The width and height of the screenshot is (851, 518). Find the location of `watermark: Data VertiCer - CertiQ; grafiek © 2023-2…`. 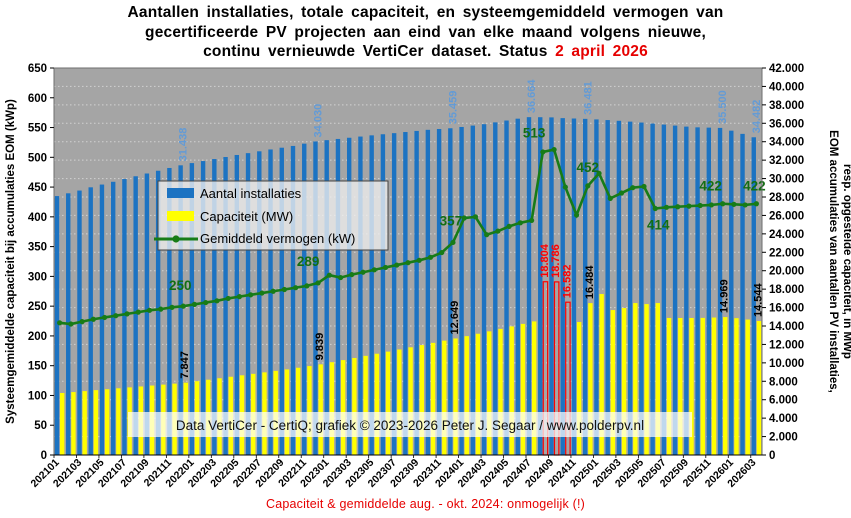

watermark: Data VertiCer - CertiQ; grafiek © 2023-2… is located at coordinates (410, 424).